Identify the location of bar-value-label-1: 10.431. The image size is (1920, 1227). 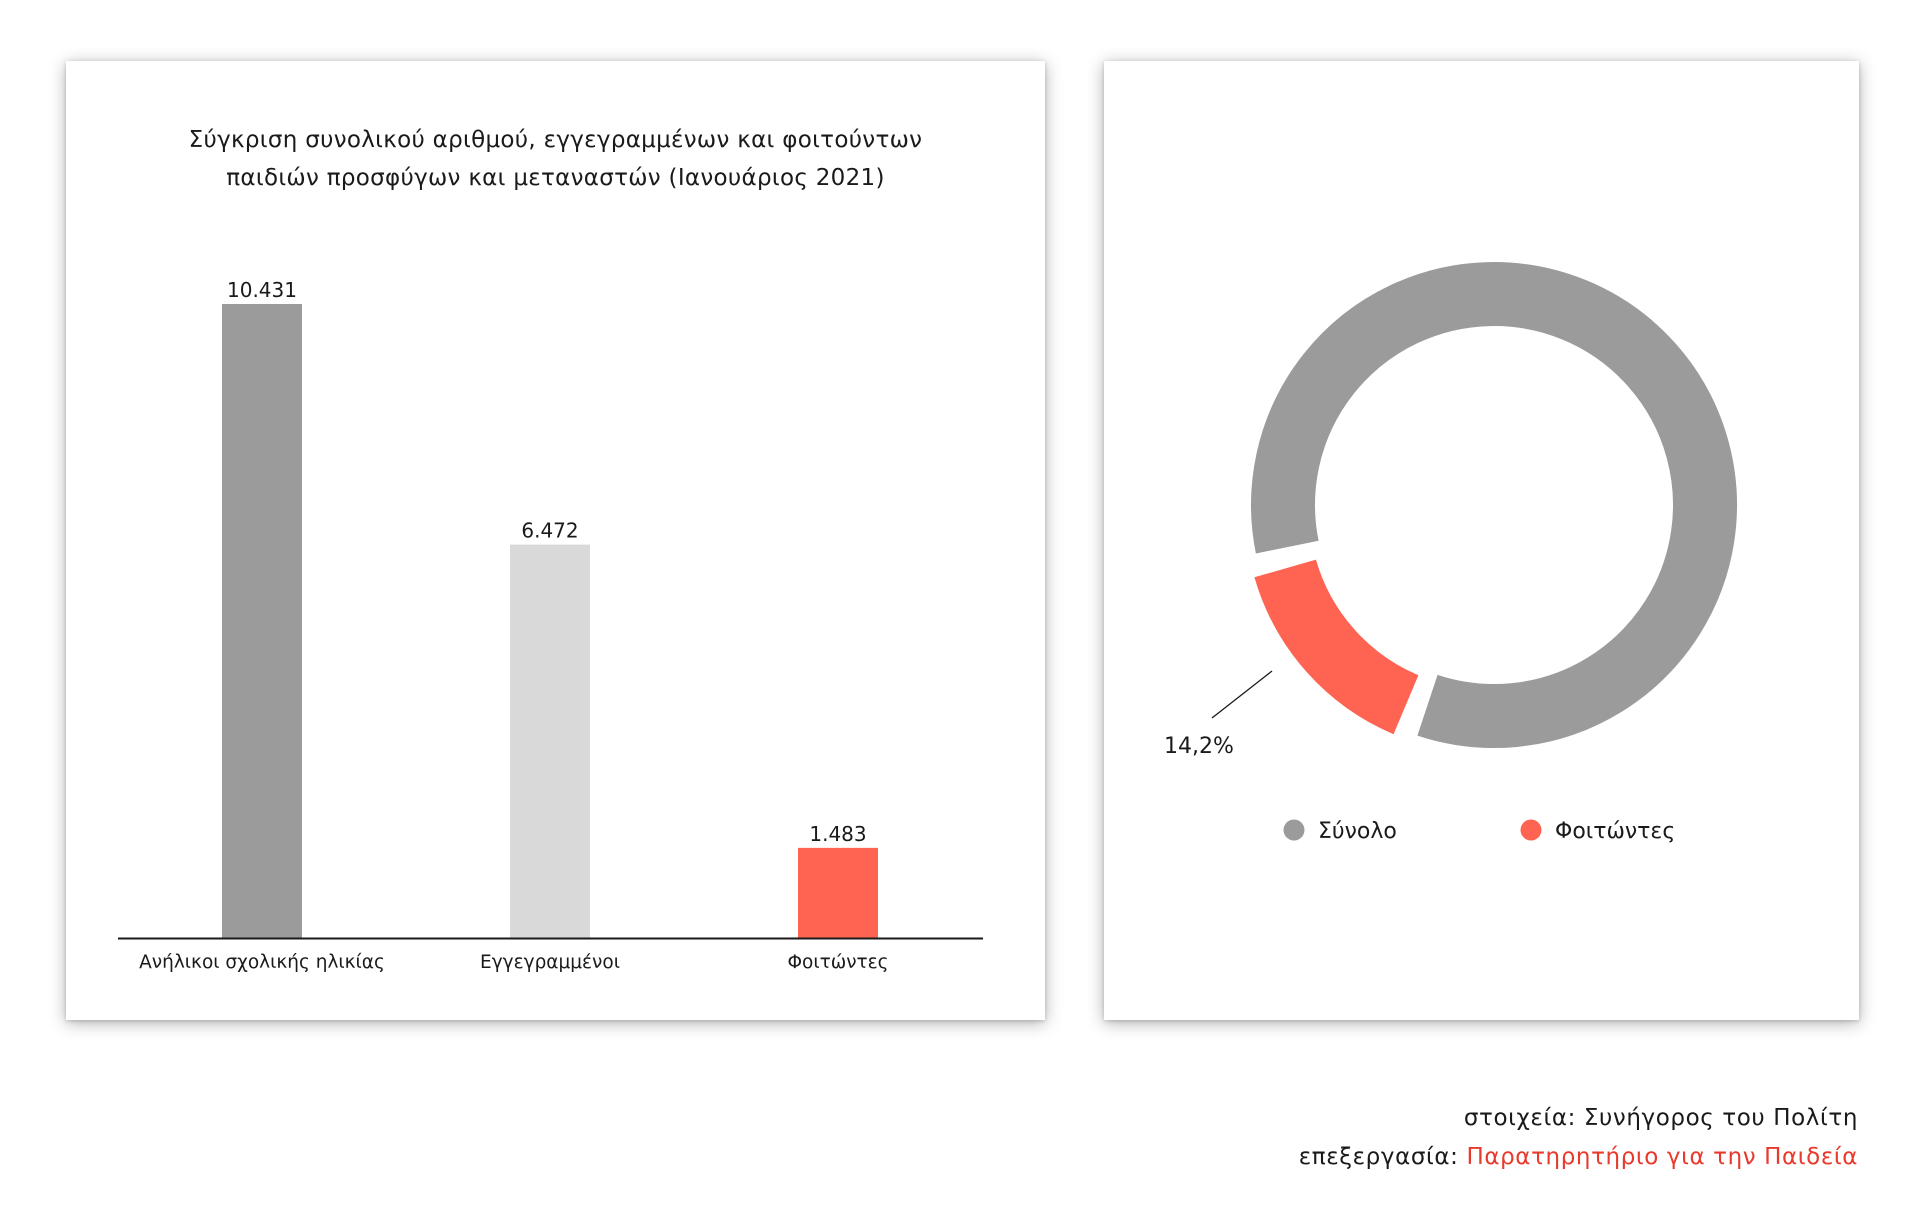
(262, 290).